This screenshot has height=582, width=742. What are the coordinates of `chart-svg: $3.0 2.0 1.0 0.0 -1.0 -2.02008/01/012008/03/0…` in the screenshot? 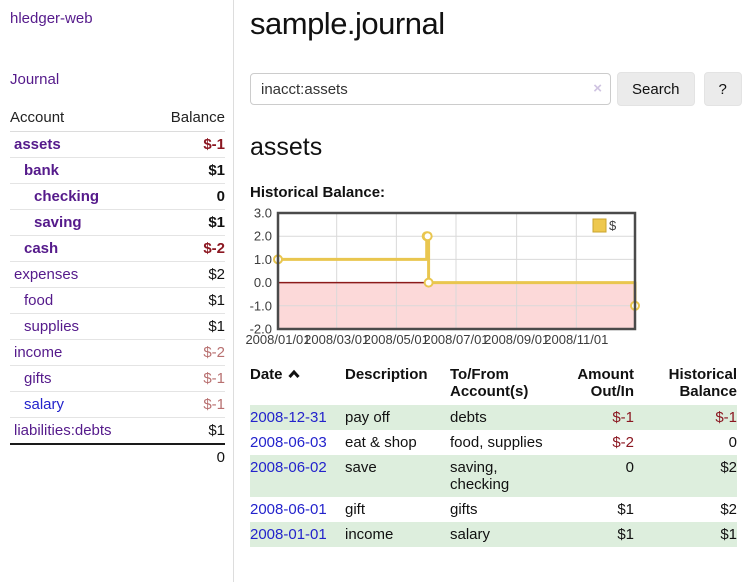 It's located at (442, 277).